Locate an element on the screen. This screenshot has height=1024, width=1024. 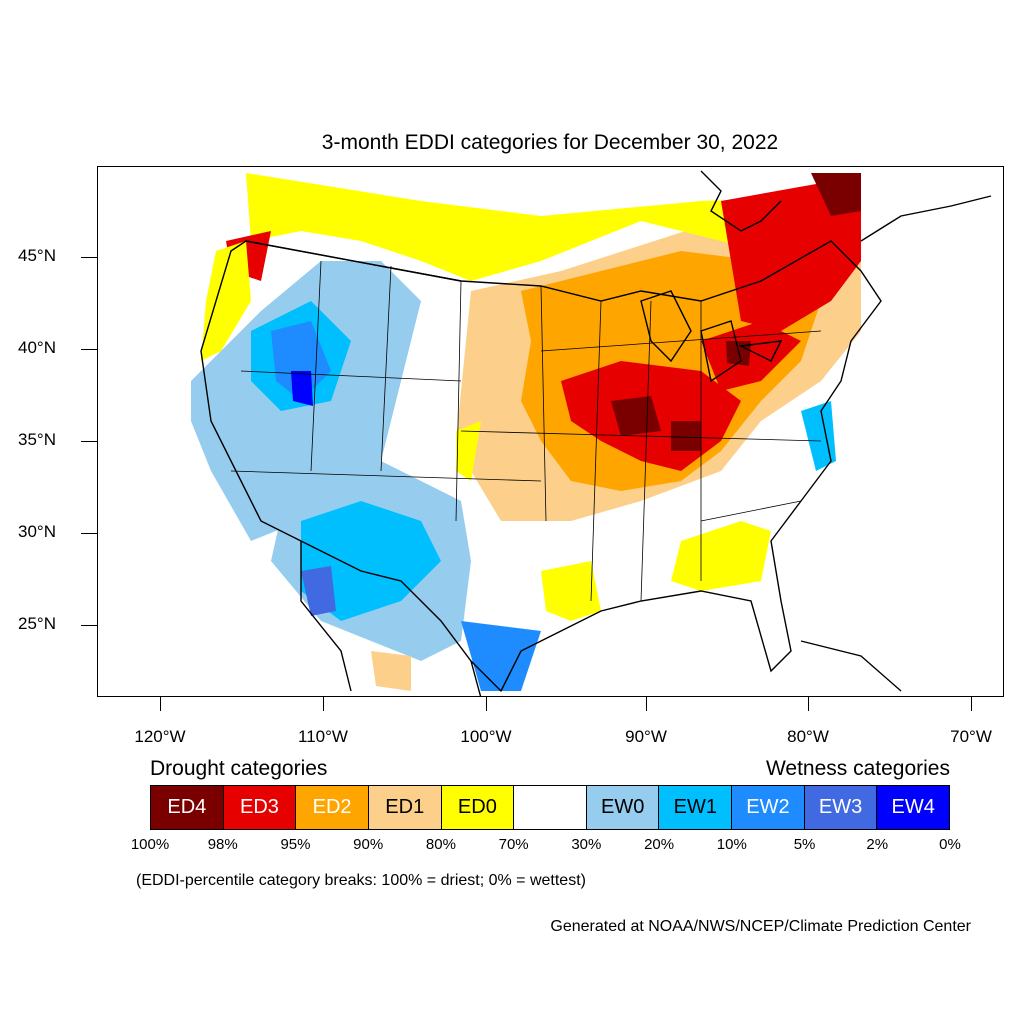
great-lakes is located at coordinates (711, 336).